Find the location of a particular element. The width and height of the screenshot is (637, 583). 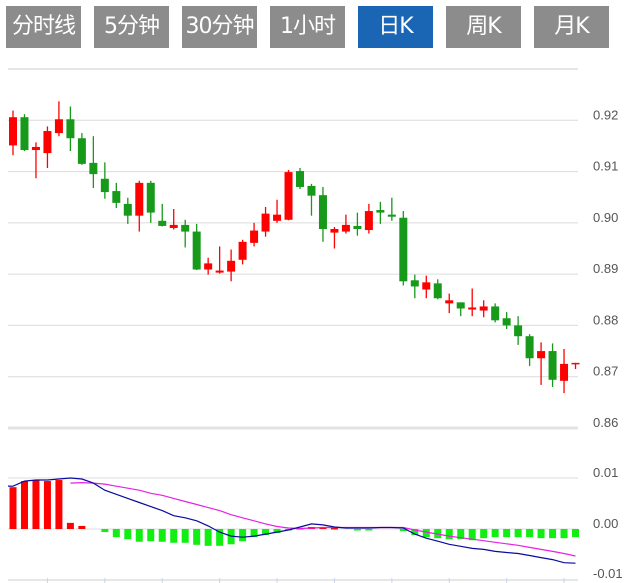

tab-5min: 5分钟 is located at coordinates (131, 27).